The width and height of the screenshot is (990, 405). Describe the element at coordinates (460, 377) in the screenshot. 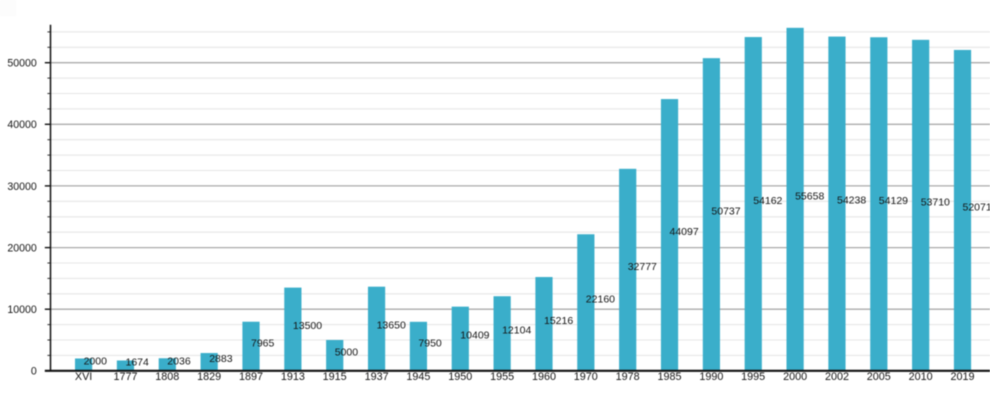

I see `svg-text: 1950` at that location.